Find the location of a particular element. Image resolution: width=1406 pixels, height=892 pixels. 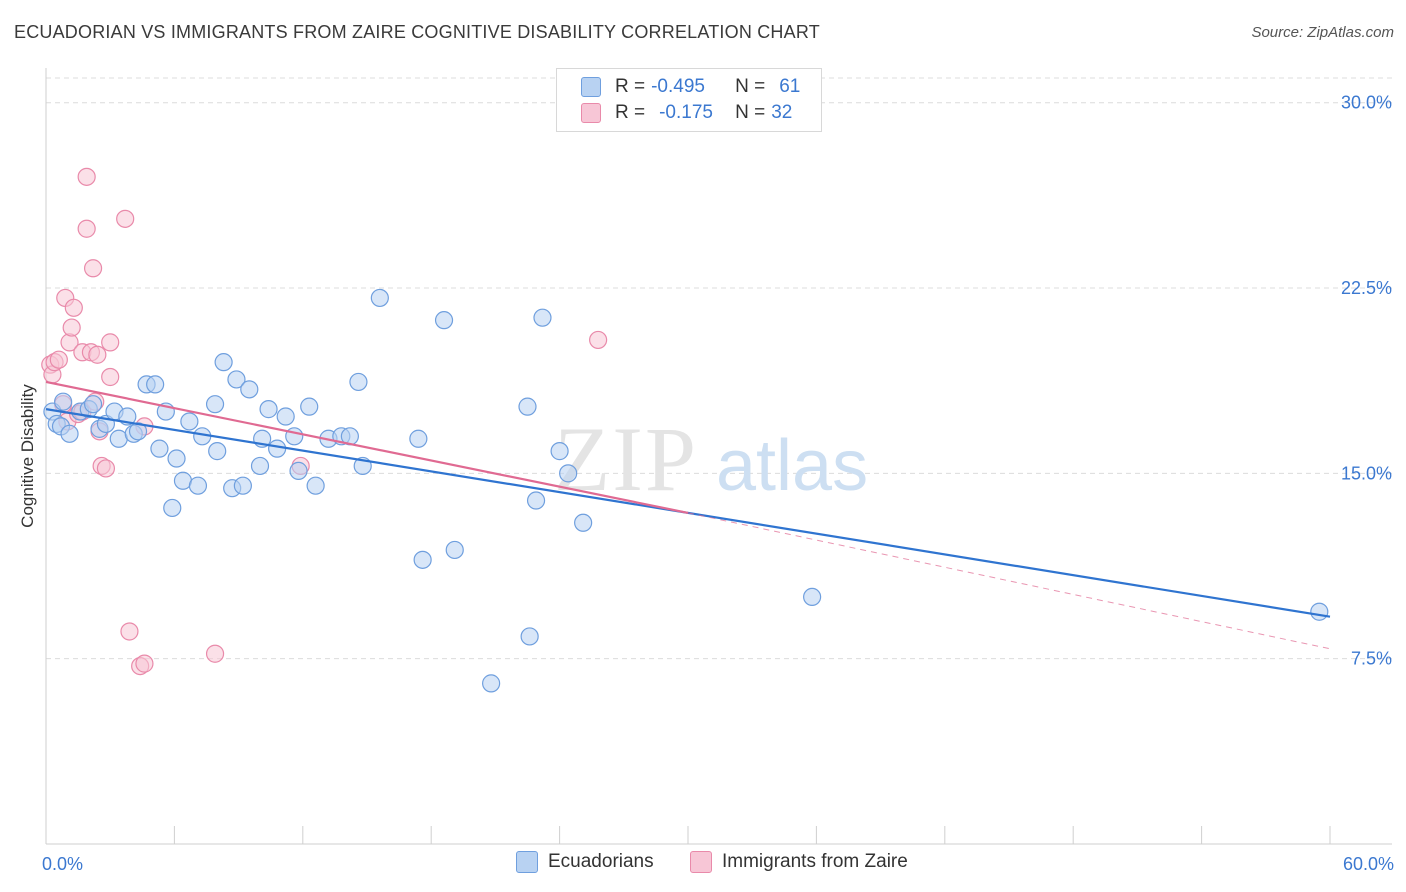

watermark: ZIP atlas is located at coordinates (711, 459).